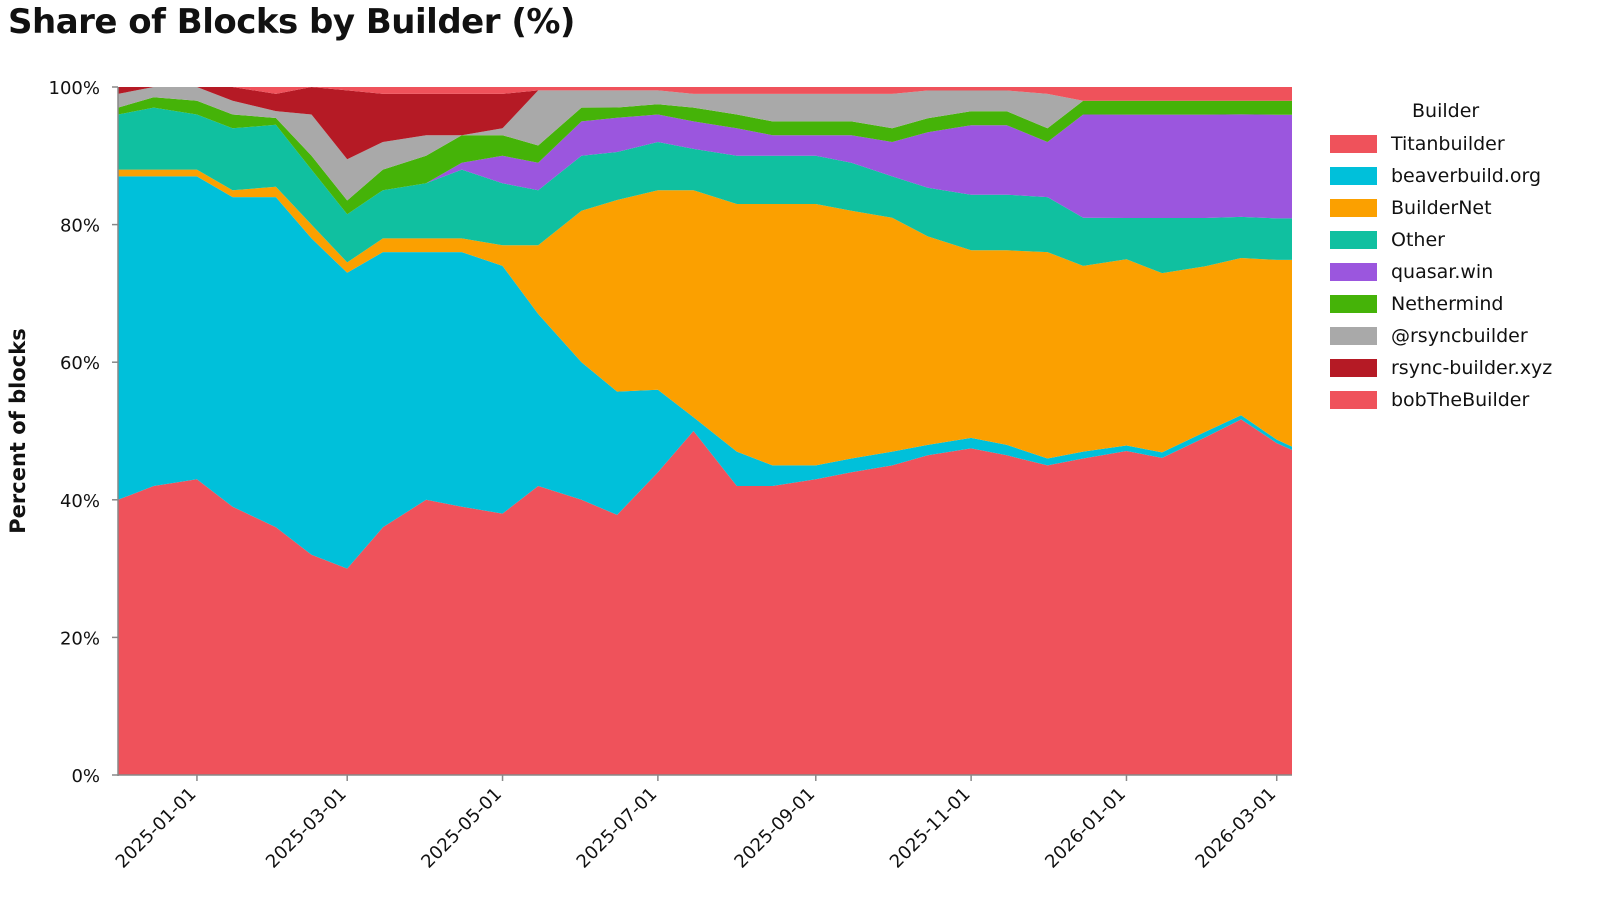 This screenshot has height=918, width=1600. I want to click on y-tick-label: 0%, so click(85, 776).